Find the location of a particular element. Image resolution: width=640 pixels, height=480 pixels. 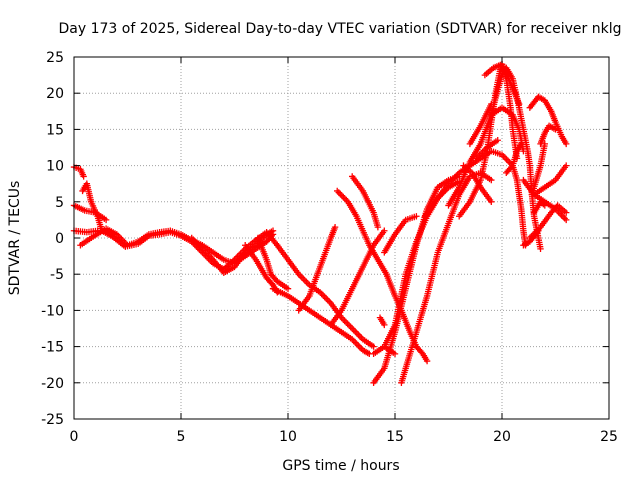

x-tick-label: 10 is located at coordinates (288, 437).